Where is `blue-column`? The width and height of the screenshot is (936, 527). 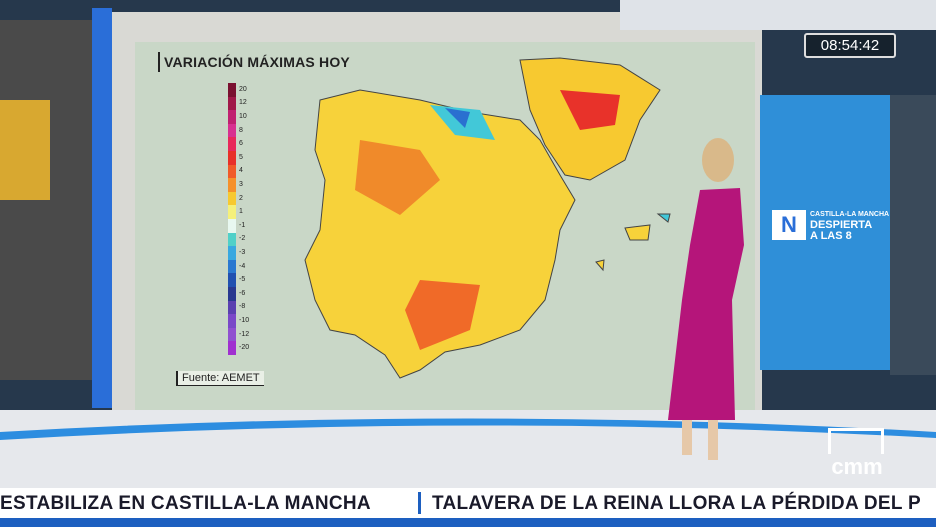
blue-column is located at coordinates (102, 208).